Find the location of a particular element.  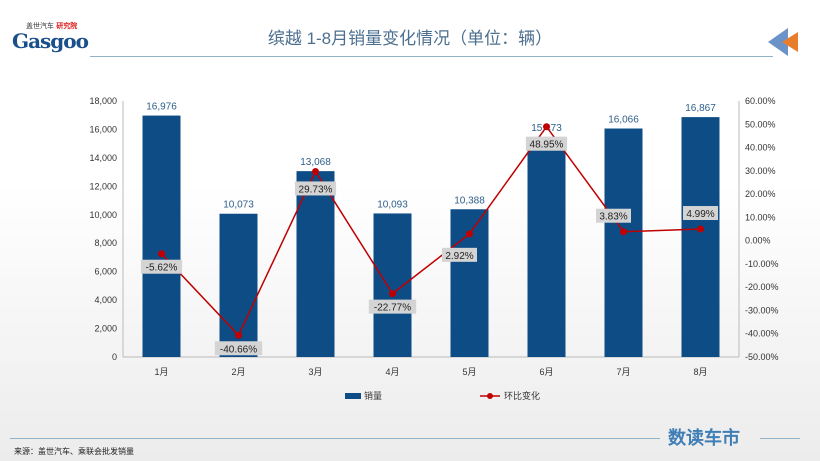

left-tick-label: 14,000 is located at coordinates (103, 158).